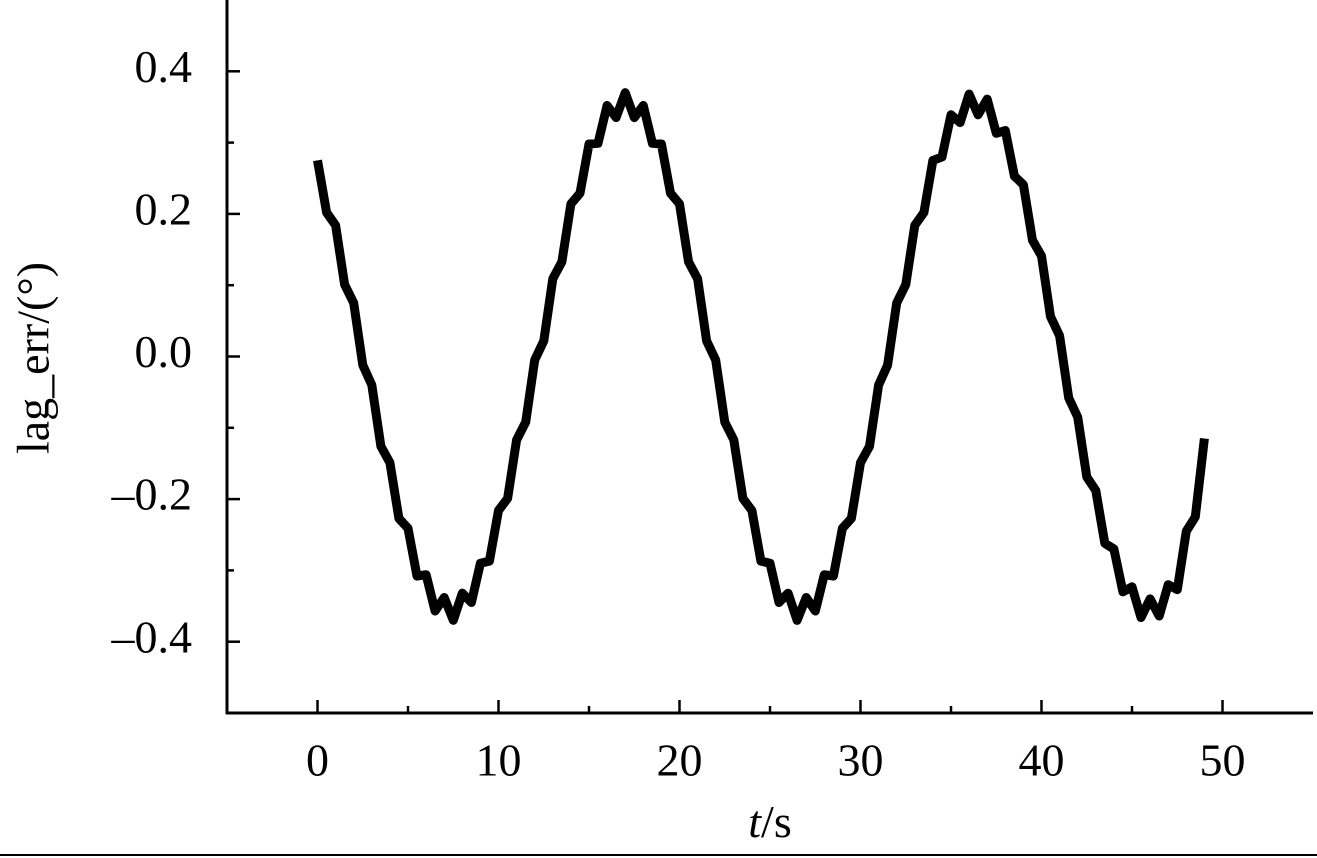 Image resolution: width=1317 pixels, height=858 pixels. What do you see at coordinates (164, 66) in the screenshot?
I see `y-tick-label: 0.4` at bounding box center [164, 66].